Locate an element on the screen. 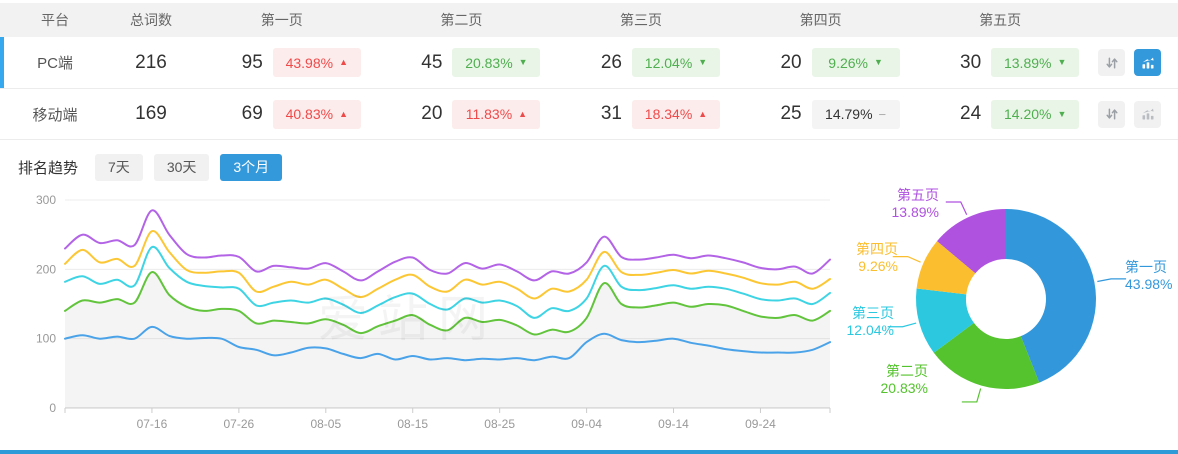 The width and height of the screenshot is (1178, 454). pct-value: 40.83% is located at coordinates (309, 114).